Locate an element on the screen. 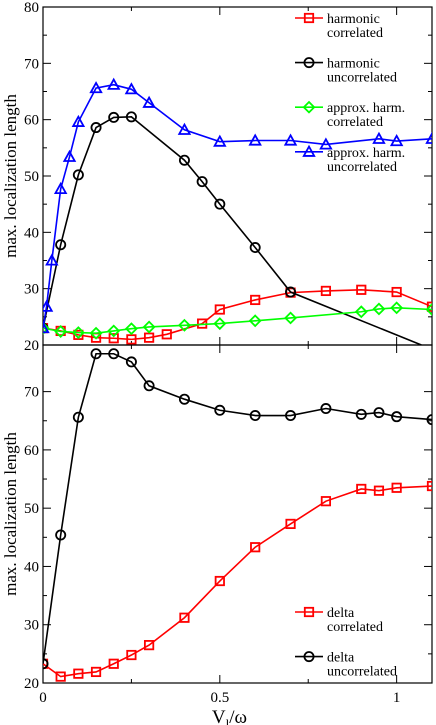 This screenshot has width=436, height=725. series-approx-harm-correlated is located at coordinates (237, 320).